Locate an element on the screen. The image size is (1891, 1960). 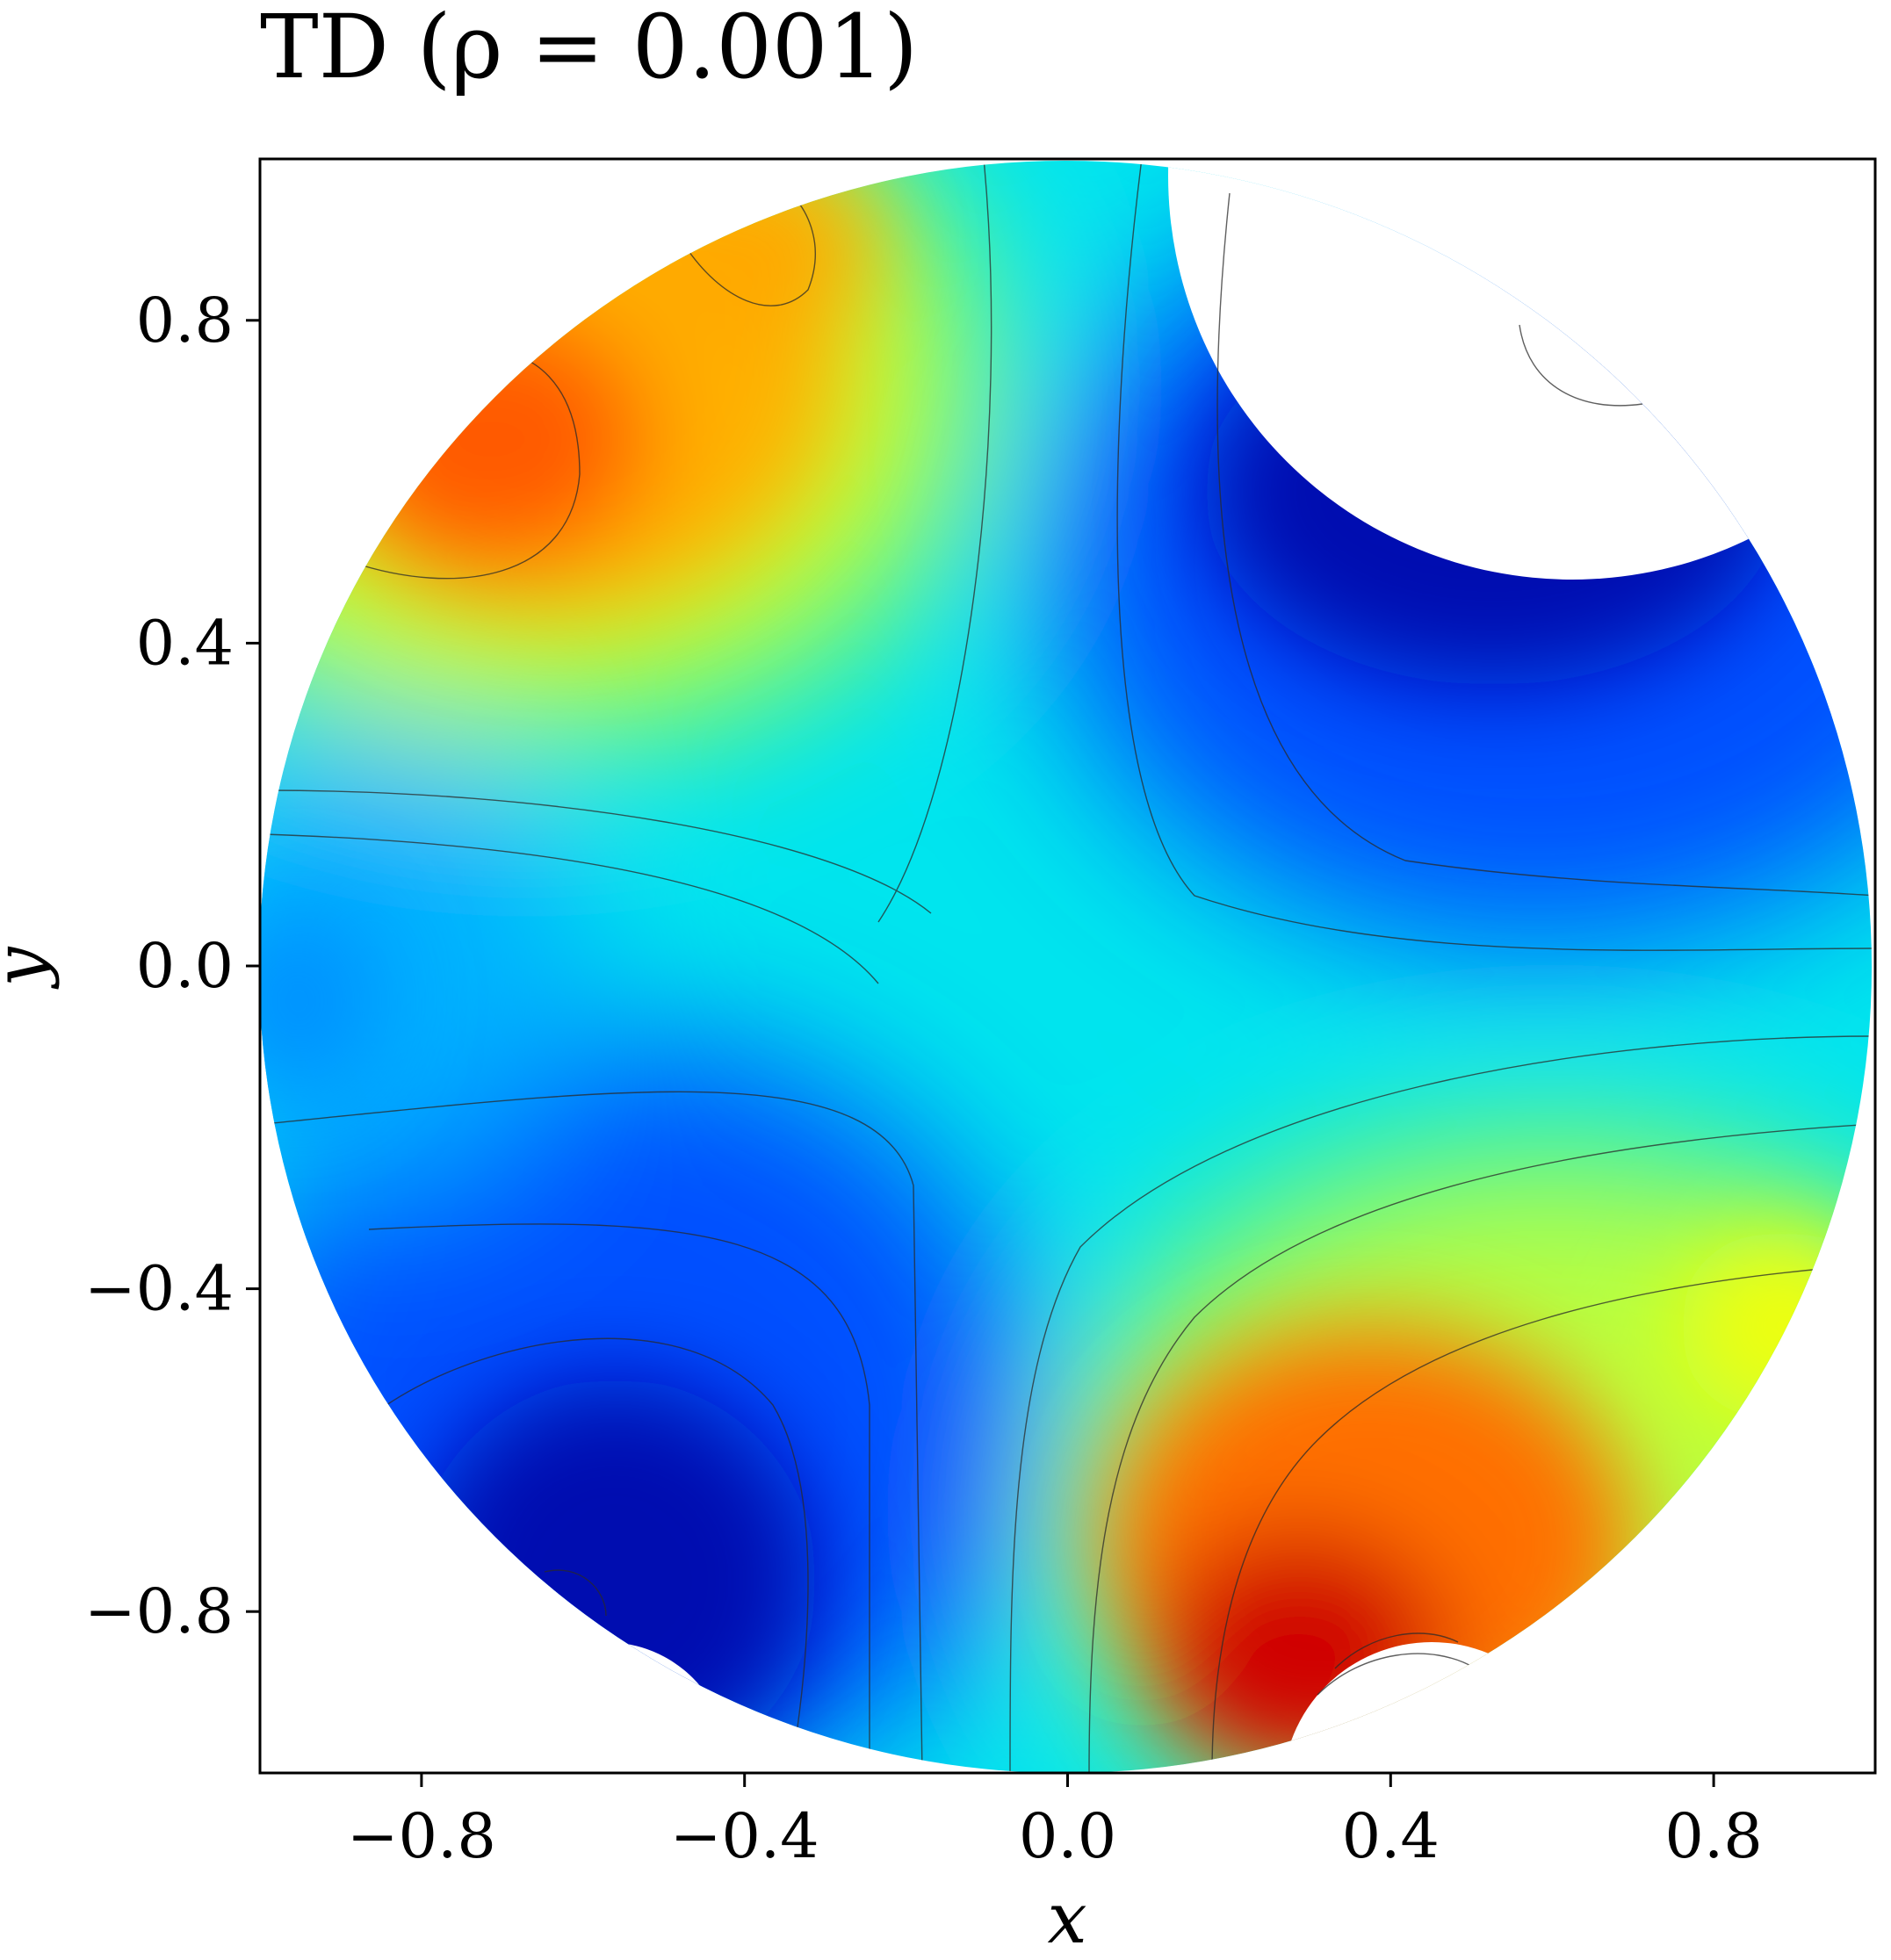
y-tick-label: 0.4 is located at coordinates (185, 643).